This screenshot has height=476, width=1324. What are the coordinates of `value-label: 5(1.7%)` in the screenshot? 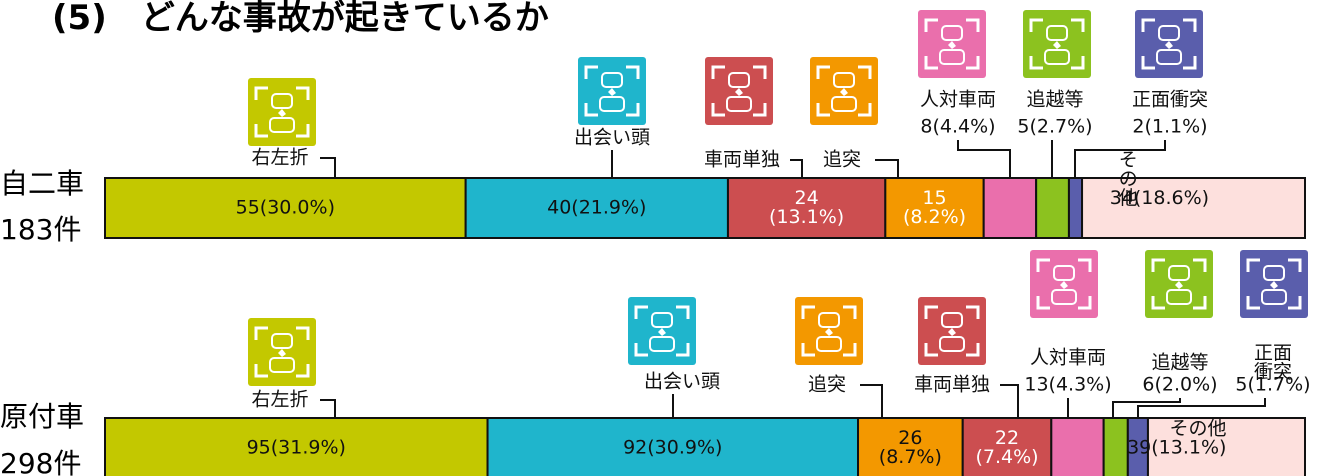 It's located at (1273, 384).